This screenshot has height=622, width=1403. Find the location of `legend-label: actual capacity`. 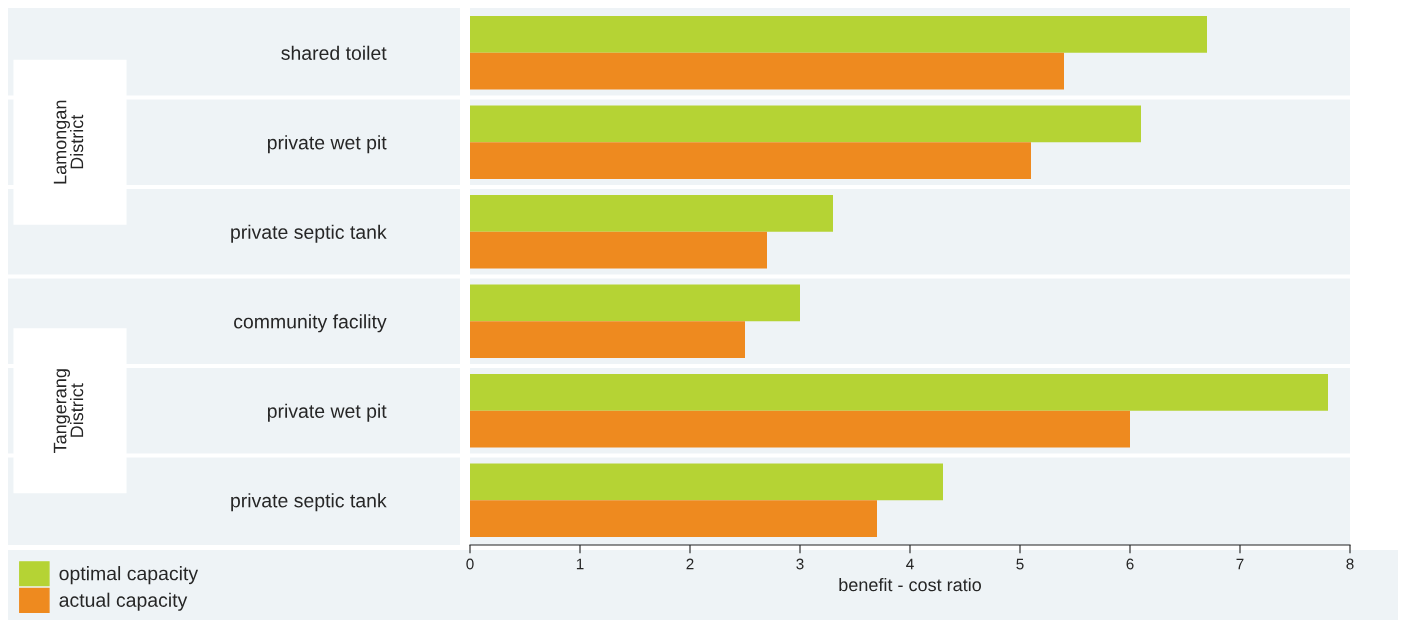

legend-label: actual capacity is located at coordinates (123, 601).